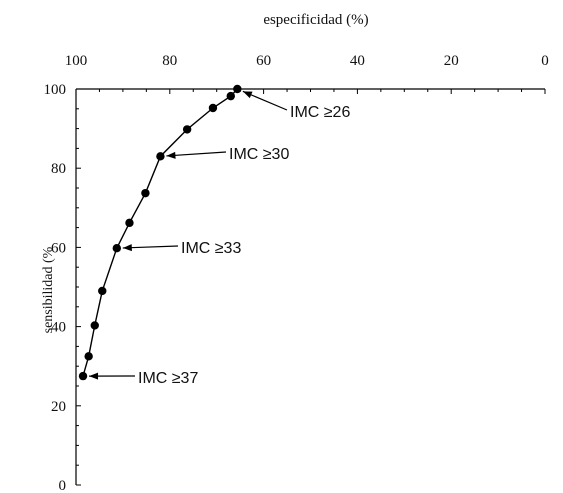 The width and height of the screenshot is (563, 493). What do you see at coordinates (320, 112) in the screenshot?
I see `annotation-label: IMC ≥26` at bounding box center [320, 112].